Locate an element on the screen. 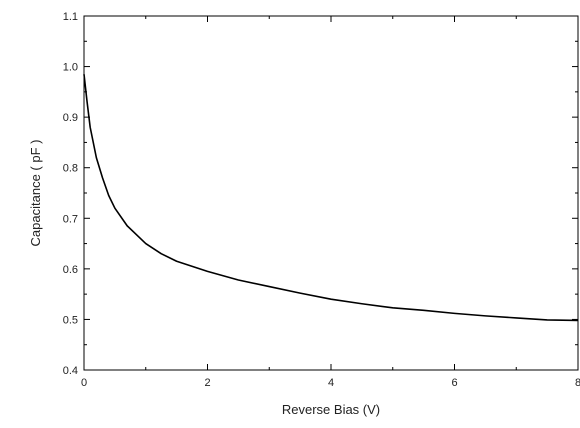 This screenshot has height=428, width=580. y-tick-label: 0.5 is located at coordinates (70, 320).